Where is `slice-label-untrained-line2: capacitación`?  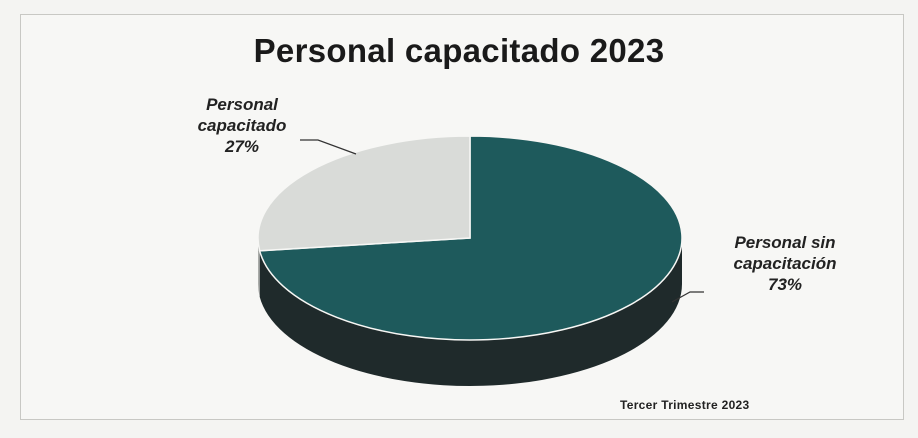
slice-label-untrained-line2: capacitación is located at coordinates (785, 263).